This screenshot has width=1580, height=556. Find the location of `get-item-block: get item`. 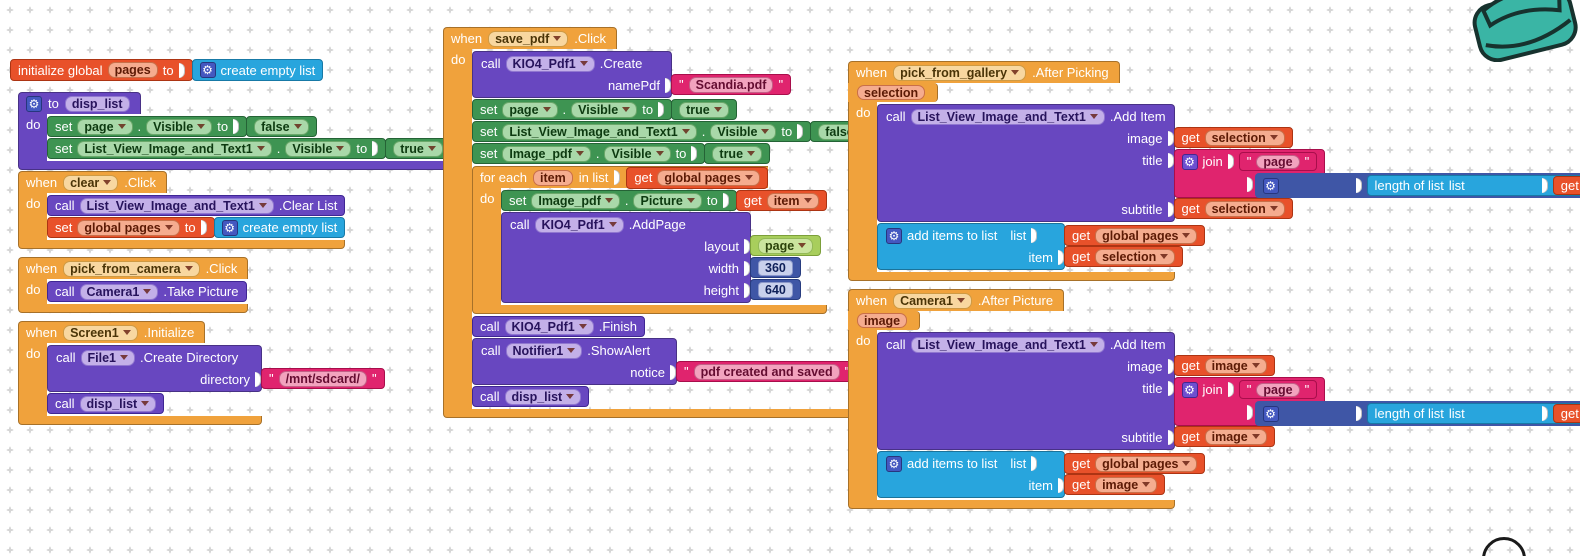

get-item-block: get item is located at coordinates (781, 200).